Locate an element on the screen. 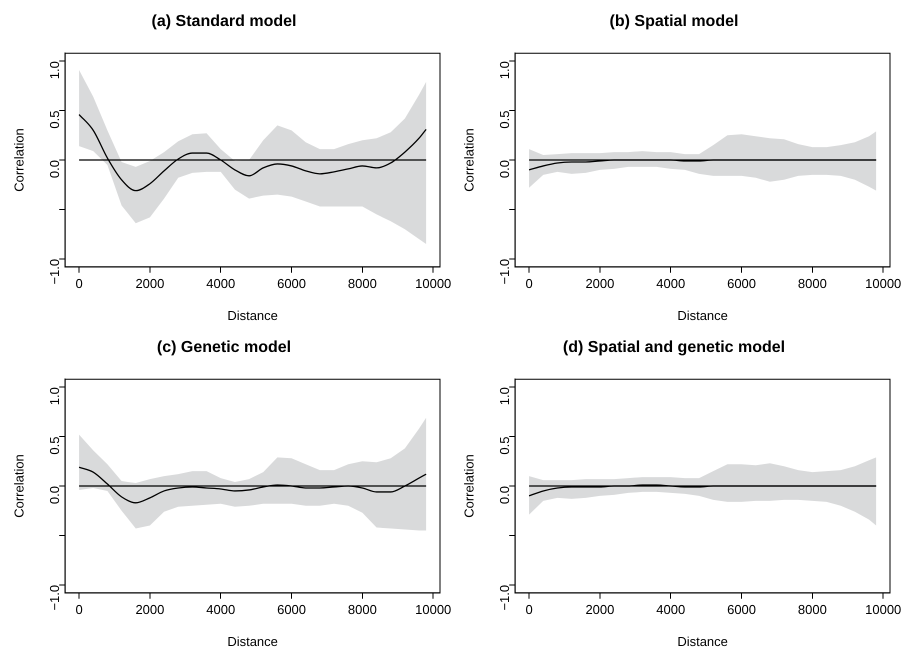 The height and width of the screenshot is (660, 919). chart-title: (d) Spatial and genetic model is located at coordinates (674, 347).